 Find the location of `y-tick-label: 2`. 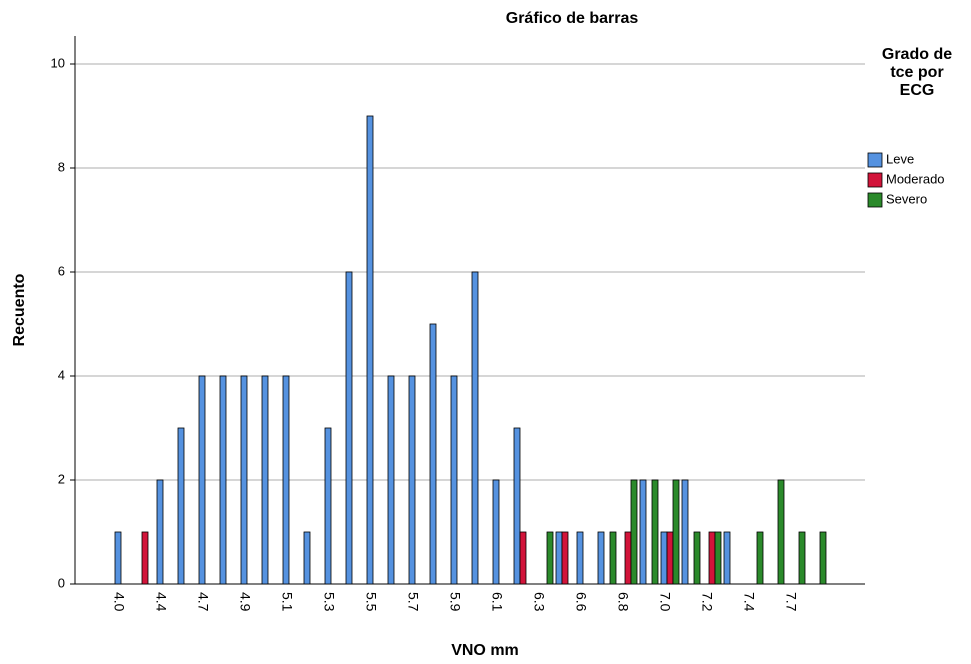

y-tick-label: 2 is located at coordinates (61, 478).